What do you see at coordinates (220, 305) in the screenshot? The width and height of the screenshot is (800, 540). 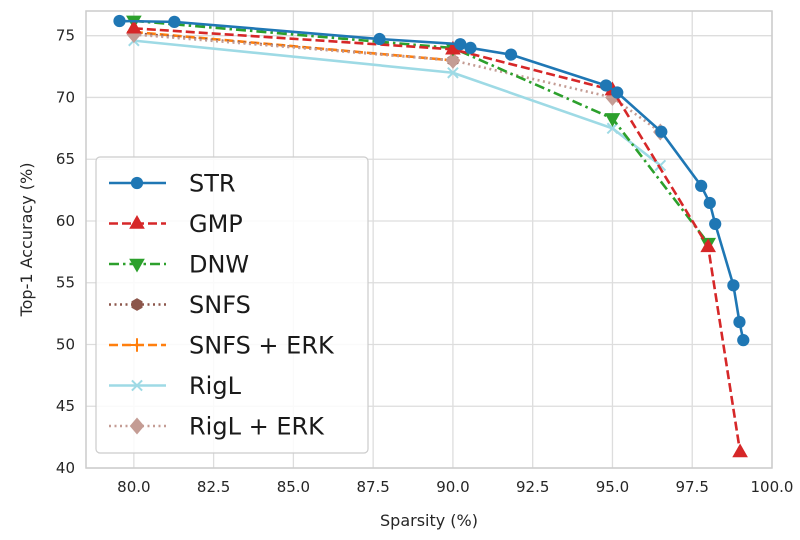 I see `legend-label: SNFS` at bounding box center [220, 305].